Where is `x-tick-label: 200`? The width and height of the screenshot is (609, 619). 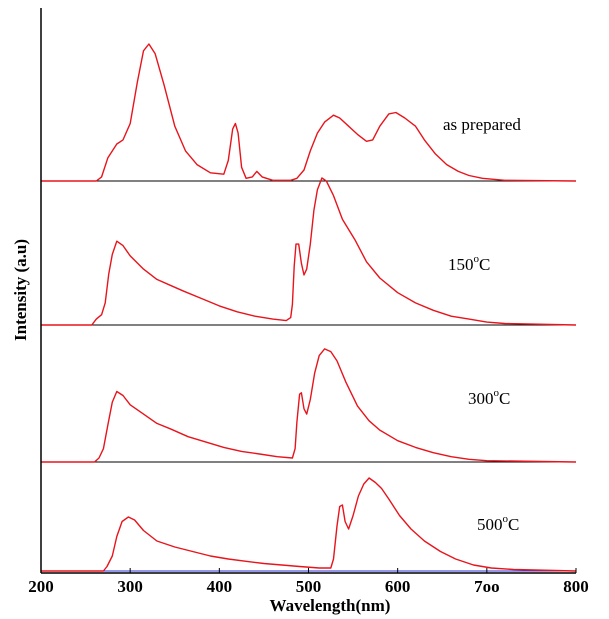 x-tick-label: 200 is located at coordinates (41, 586).